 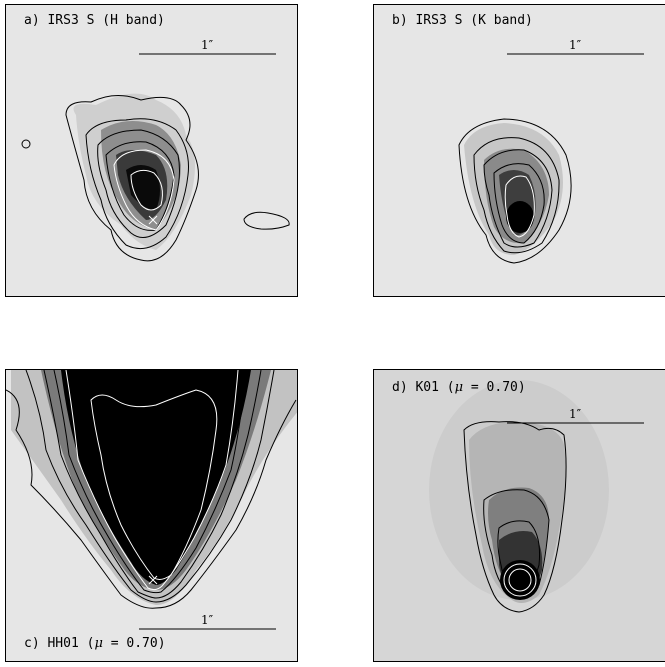 I want to click on contour-a-small-circle, so click(x=26, y=144).